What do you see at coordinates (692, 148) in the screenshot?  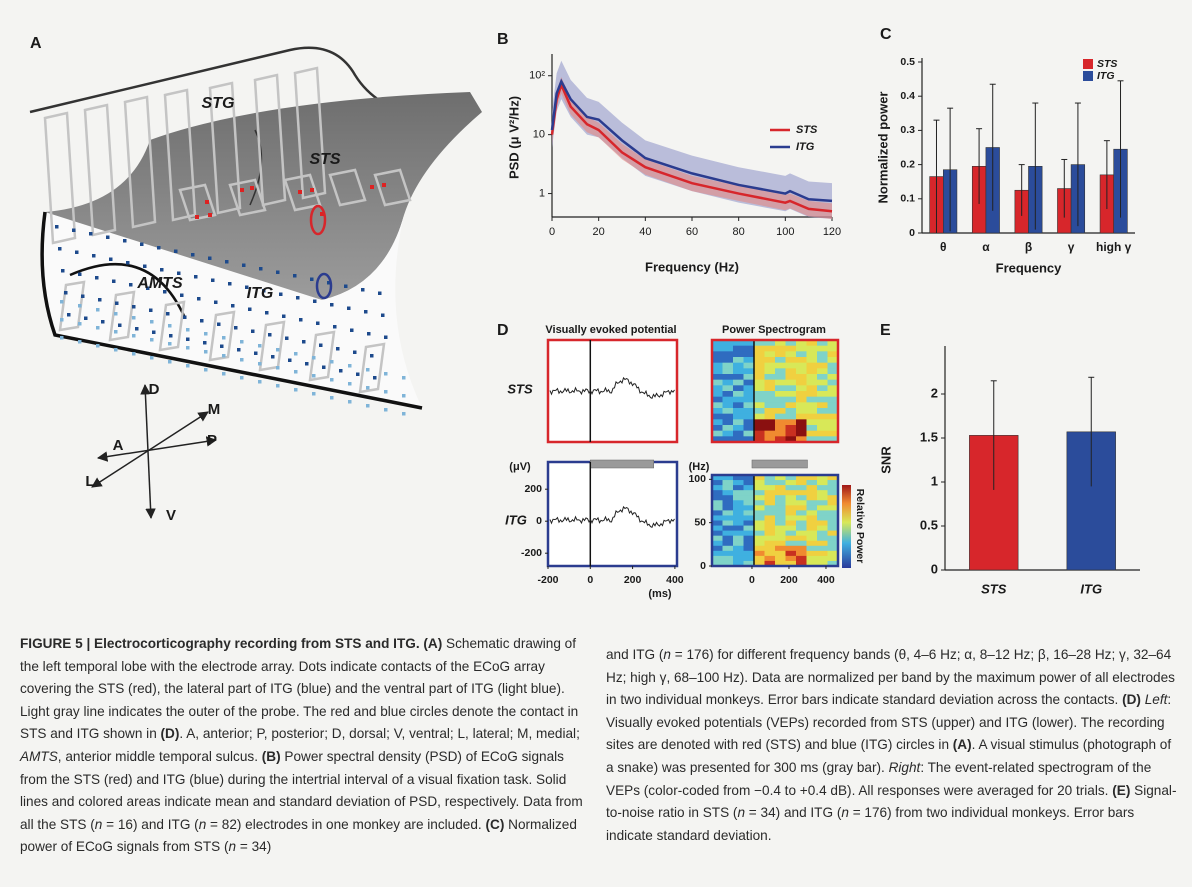 I see `std-band` at bounding box center [692, 148].